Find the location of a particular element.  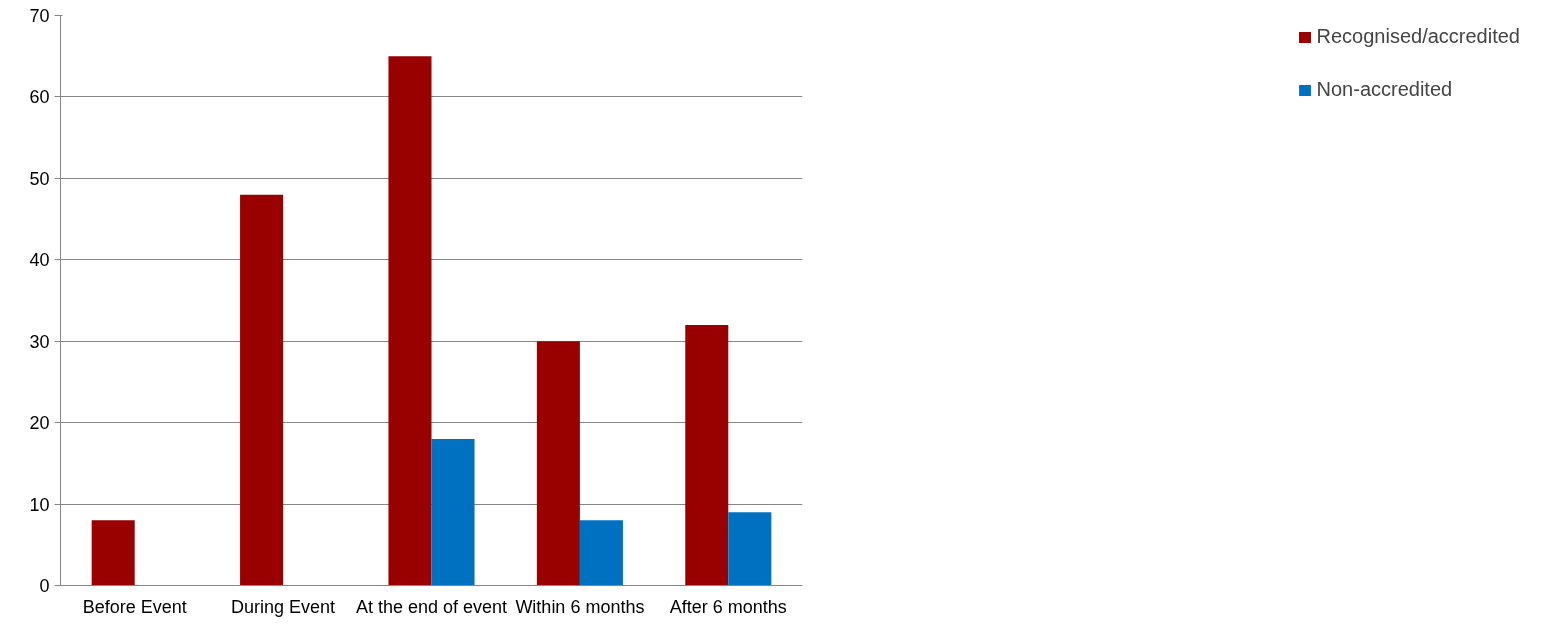

legend-label: Recognised/accredited is located at coordinates (1418, 36).